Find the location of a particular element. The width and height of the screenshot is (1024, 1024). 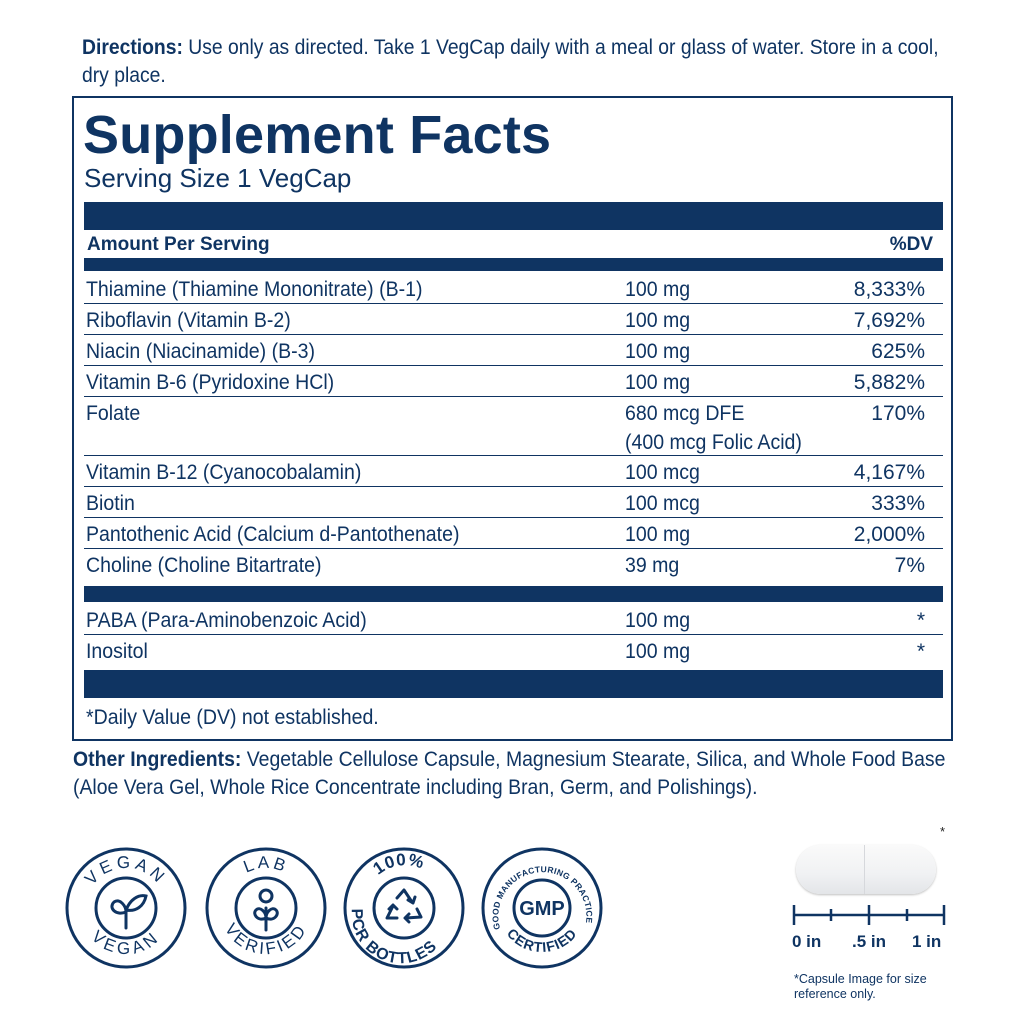

vegan-badge: VEGAN VEGAN is located at coordinates (126, 908).